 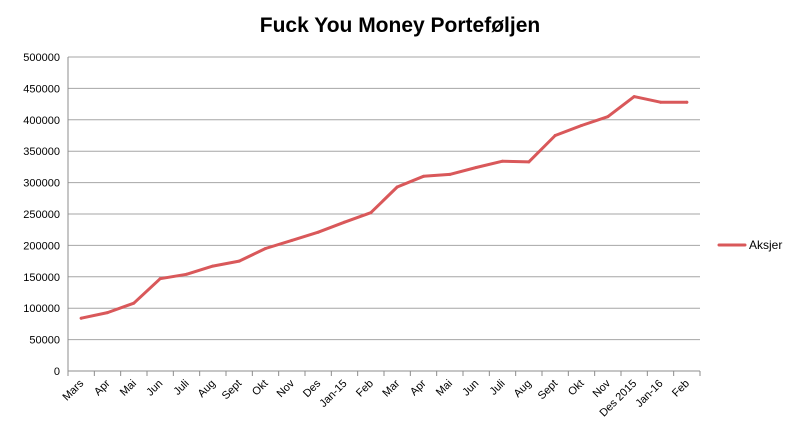 What do you see at coordinates (41, 246) in the screenshot?
I see `y-tick-label: 200000` at bounding box center [41, 246].